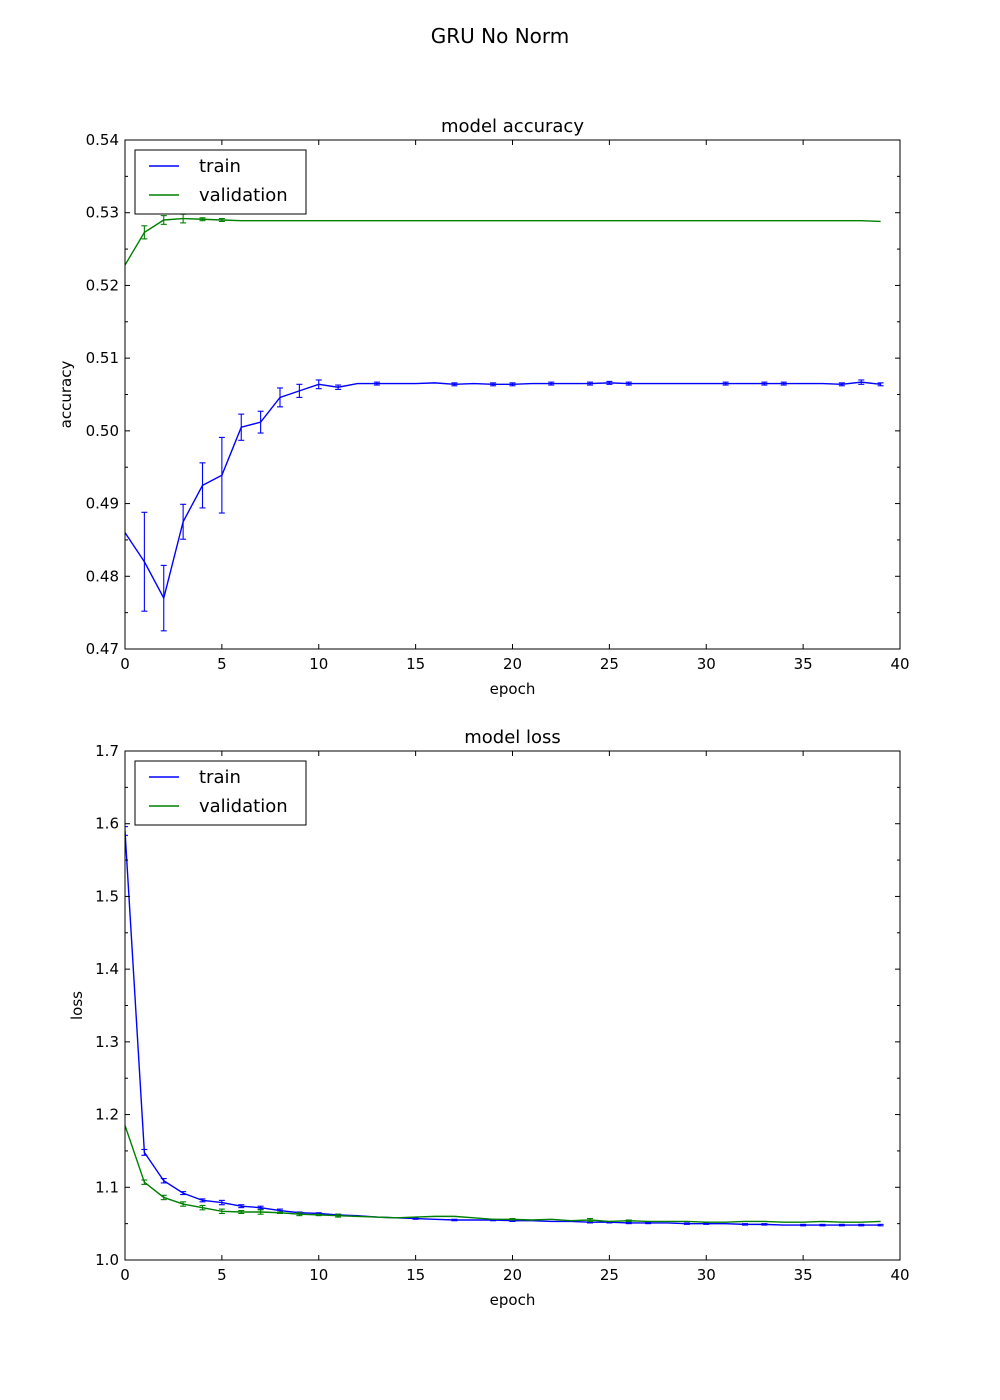 This screenshot has height=1400, width=1000. Describe the element at coordinates (102, 285) in the screenshot. I see `y-tick-label: 0.52` at that location.